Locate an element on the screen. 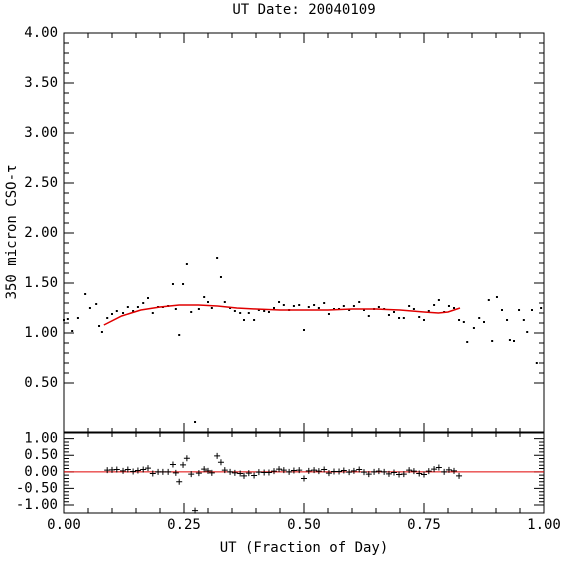 This screenshot has height=574, width=574. x-tick-label: 0.75 is located at coordinates (424, 525).